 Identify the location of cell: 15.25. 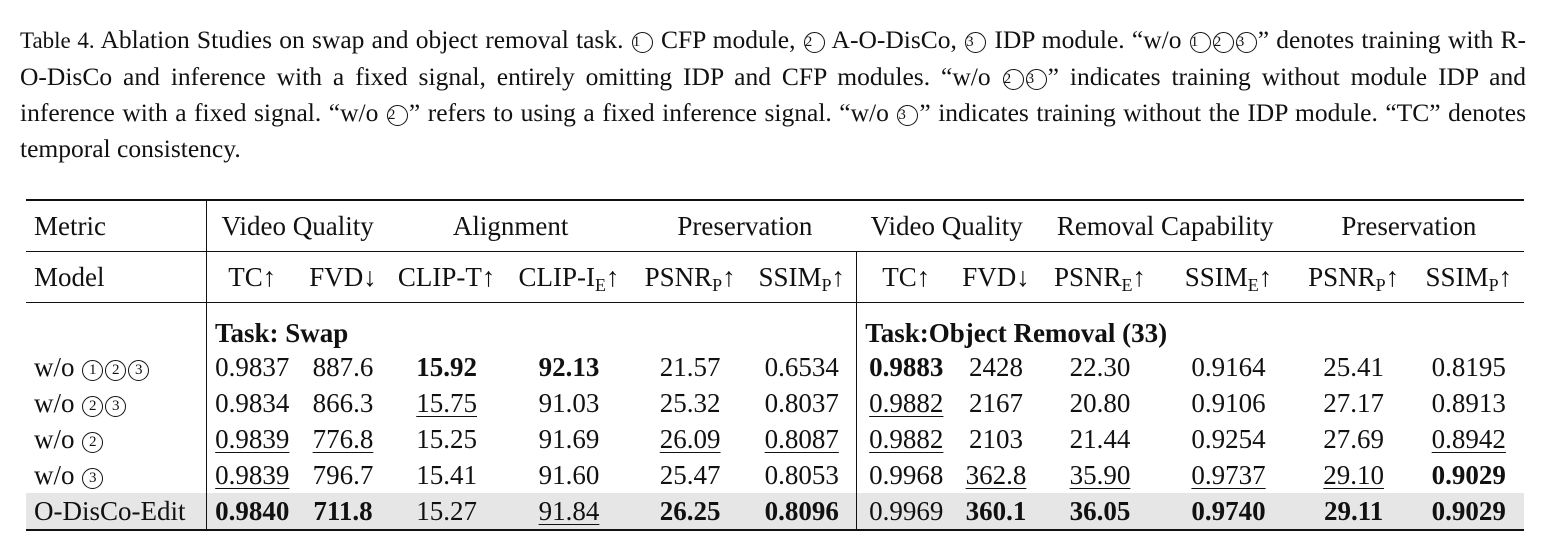
(447, 438).